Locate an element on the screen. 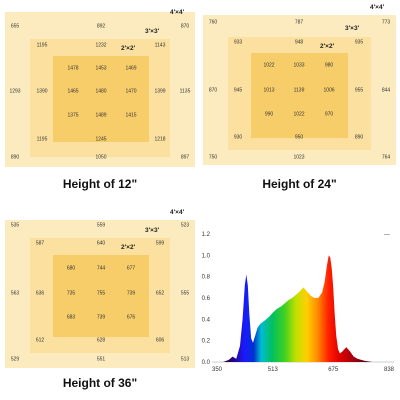 Image resolution: width=400 pixels, height=400 pixels. y-tick-label: 0.2 is located at coordinates (206, 342).